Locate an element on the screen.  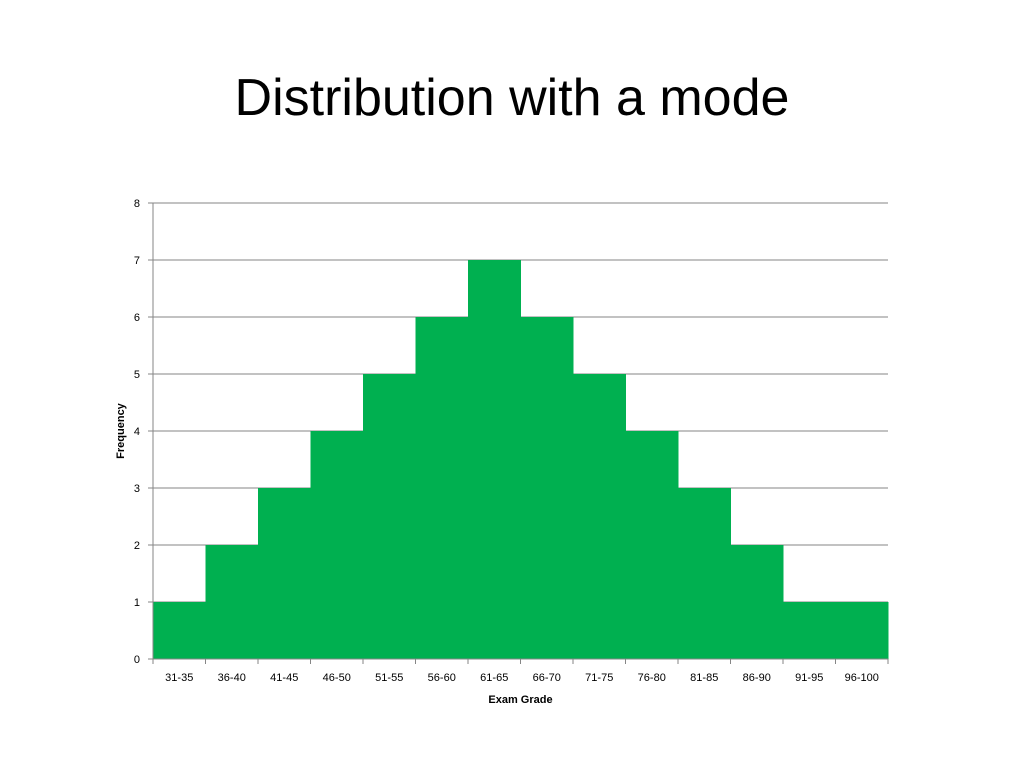
y-tick-labels: 0 1 2 3 4 5 6 7 8 is located at coordinates (143, 432).